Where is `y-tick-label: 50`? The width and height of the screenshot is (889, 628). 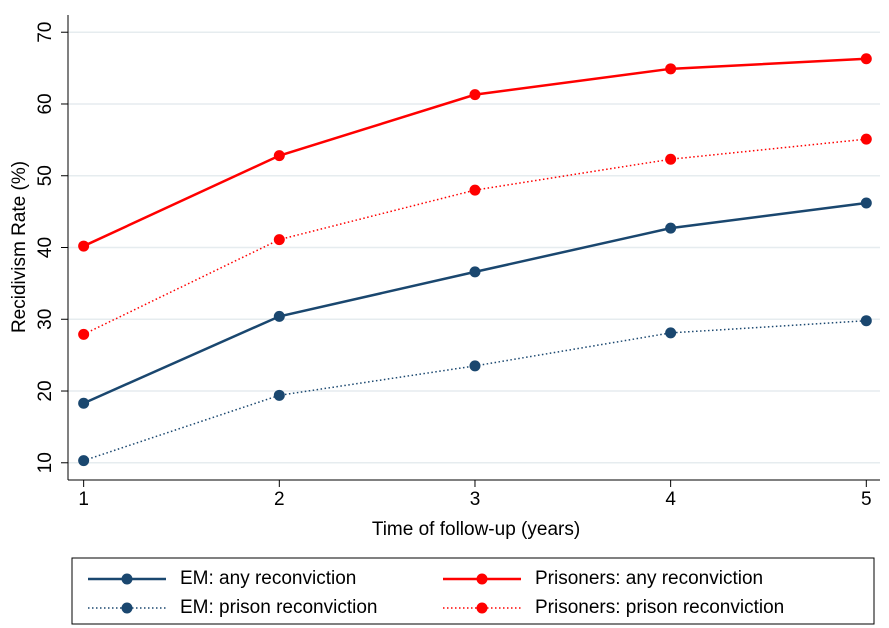 y-tick-label: 50 is located at coordinates (45, 175).